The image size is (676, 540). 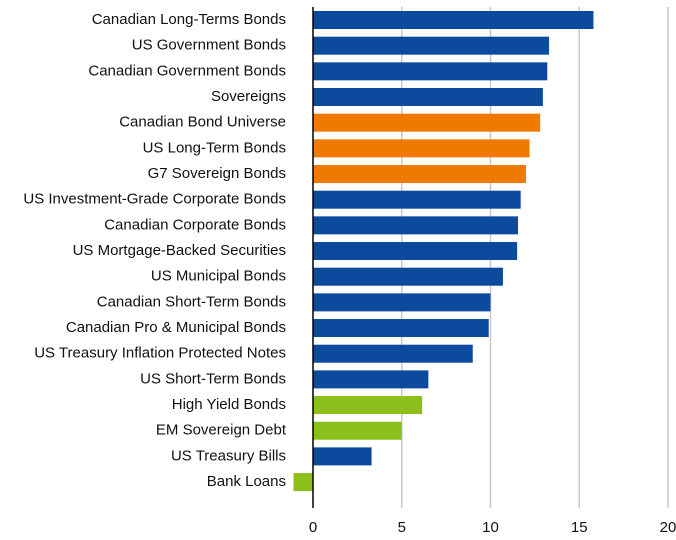 What do you see at coordinates (160, 353) in the screenshot?
I see `y-tick-label: US Treasury Inflation Protected Notes` at bounding box center [160, 353].